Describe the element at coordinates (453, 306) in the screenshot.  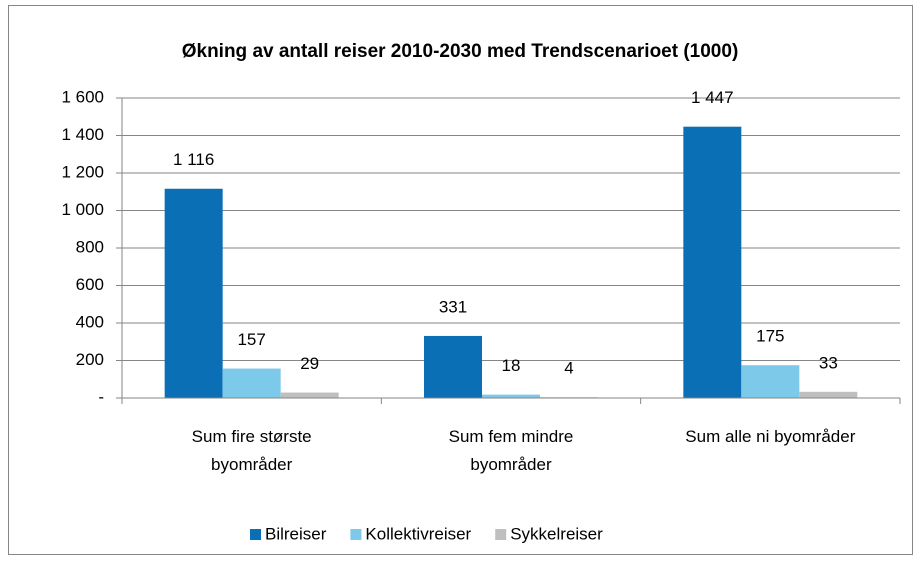
I see `data-label: 331` at that location.